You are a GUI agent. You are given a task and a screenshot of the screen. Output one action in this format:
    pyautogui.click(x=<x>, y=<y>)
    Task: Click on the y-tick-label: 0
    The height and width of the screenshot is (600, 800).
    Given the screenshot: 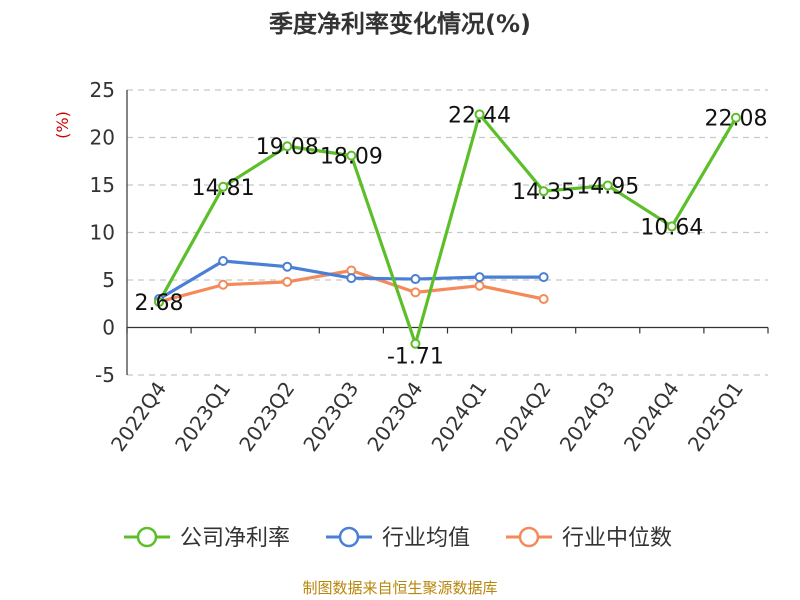 What is the action you would take?
    pyautogui.click(x=108, y=328)
    